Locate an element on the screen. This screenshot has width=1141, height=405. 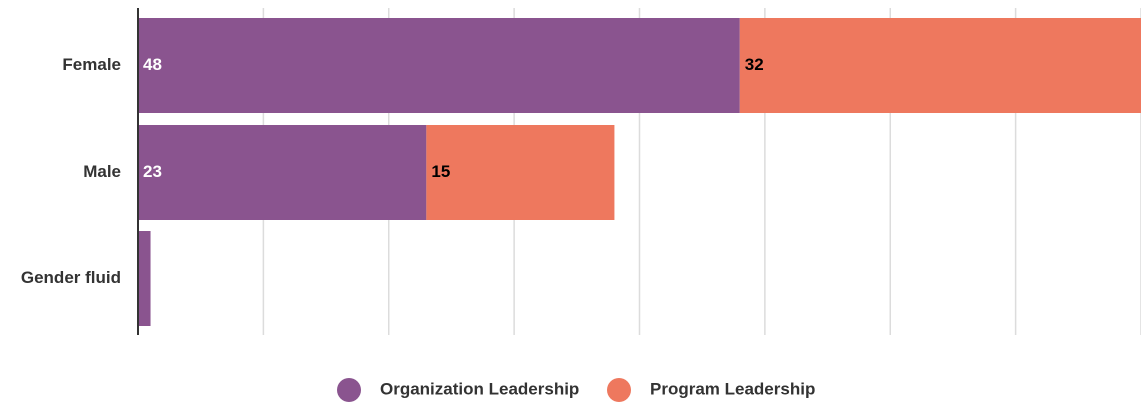
y-tick-label: Male is located at coordinates (102, 171).